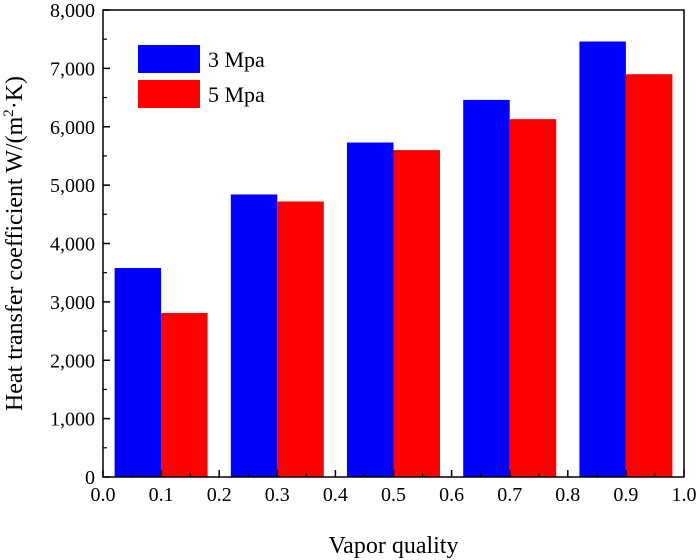 The image size is (700, 560). What do you see at coordinates (90, 478) in the screenshot?
I see `y-tick-label: 0` at bounding box center [90, 478].